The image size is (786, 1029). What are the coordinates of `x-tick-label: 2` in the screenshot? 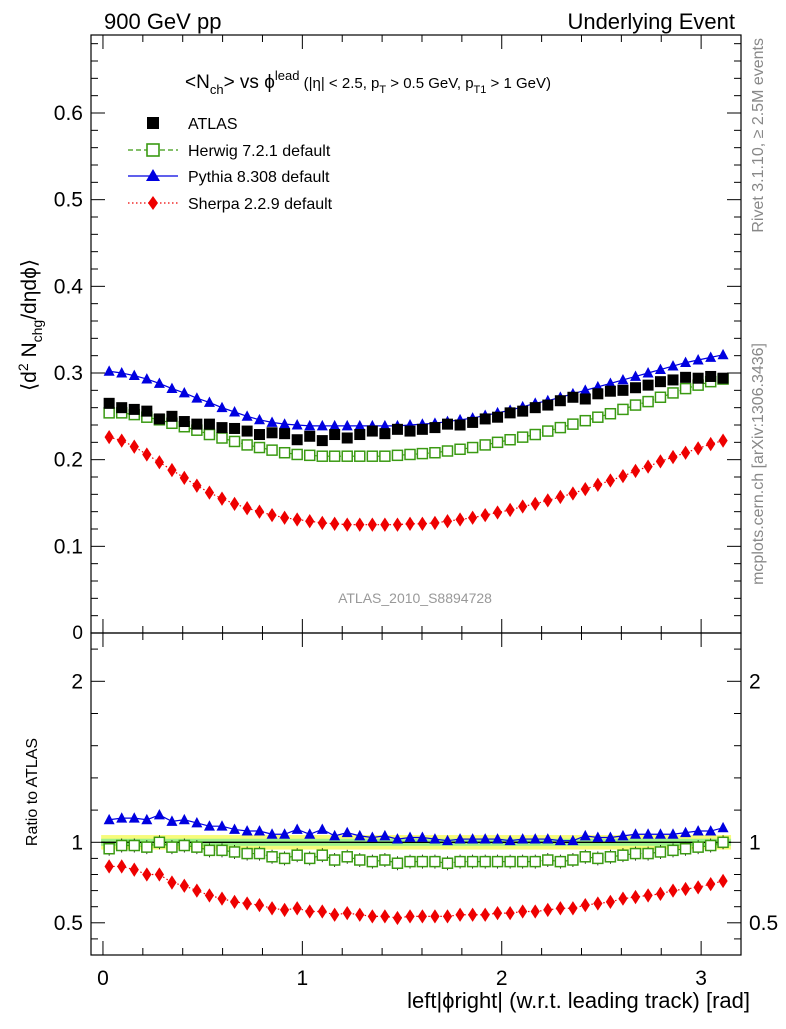 It's located at (502, 978).